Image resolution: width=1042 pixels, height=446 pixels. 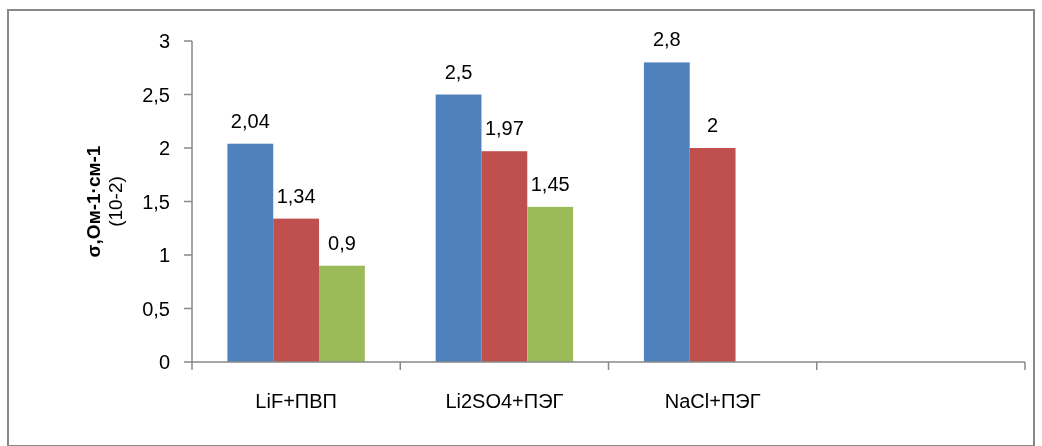 I want to click on y-tick-label: 3, so click(x=164, y=41).